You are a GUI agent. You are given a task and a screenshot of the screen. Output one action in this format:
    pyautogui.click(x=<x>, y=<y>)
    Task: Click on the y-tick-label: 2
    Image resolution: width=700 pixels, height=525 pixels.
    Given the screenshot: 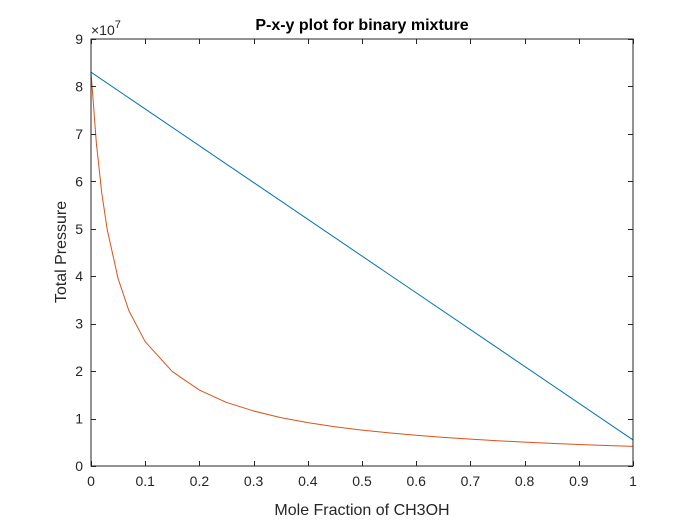 What is the action you would take?
    pyautogui.click(x=79, y=371)
    